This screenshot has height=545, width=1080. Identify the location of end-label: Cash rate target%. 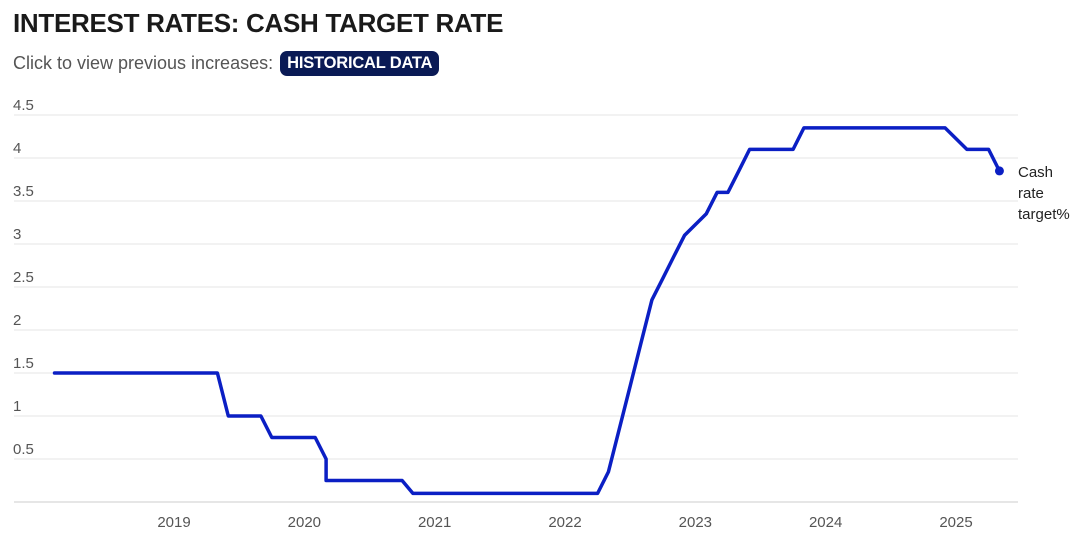
(1044, 193).